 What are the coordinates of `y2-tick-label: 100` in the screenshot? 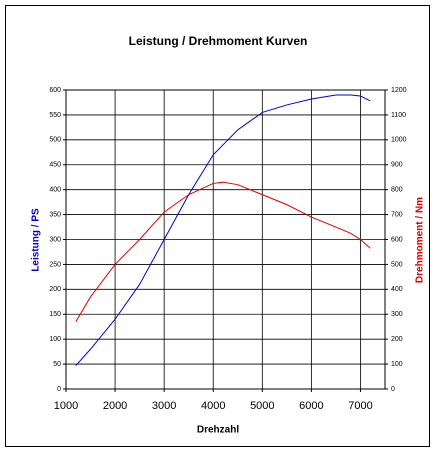 It's located at (397, 364).